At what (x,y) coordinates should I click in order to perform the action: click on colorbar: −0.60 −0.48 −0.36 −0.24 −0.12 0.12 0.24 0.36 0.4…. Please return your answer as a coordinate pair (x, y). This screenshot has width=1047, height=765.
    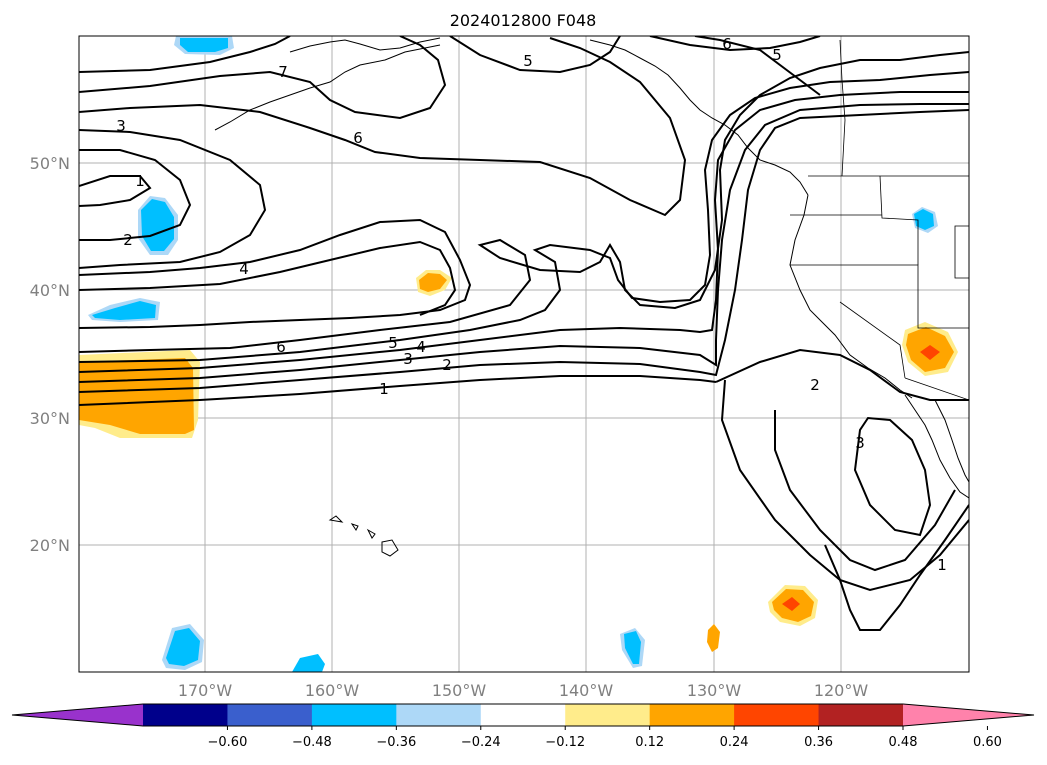
    Looking at the image, I should click on (523, 726).